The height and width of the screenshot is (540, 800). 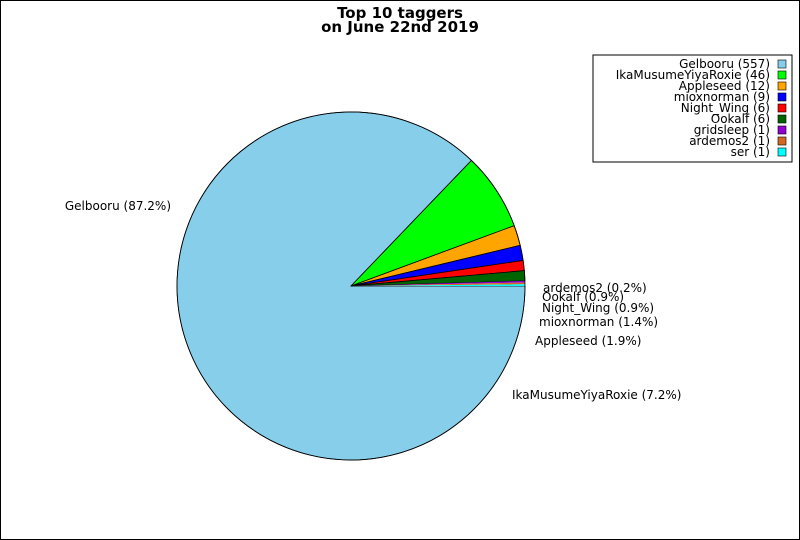 I want to click on legend-swatch-appleseed, so click(x=782, y=86).